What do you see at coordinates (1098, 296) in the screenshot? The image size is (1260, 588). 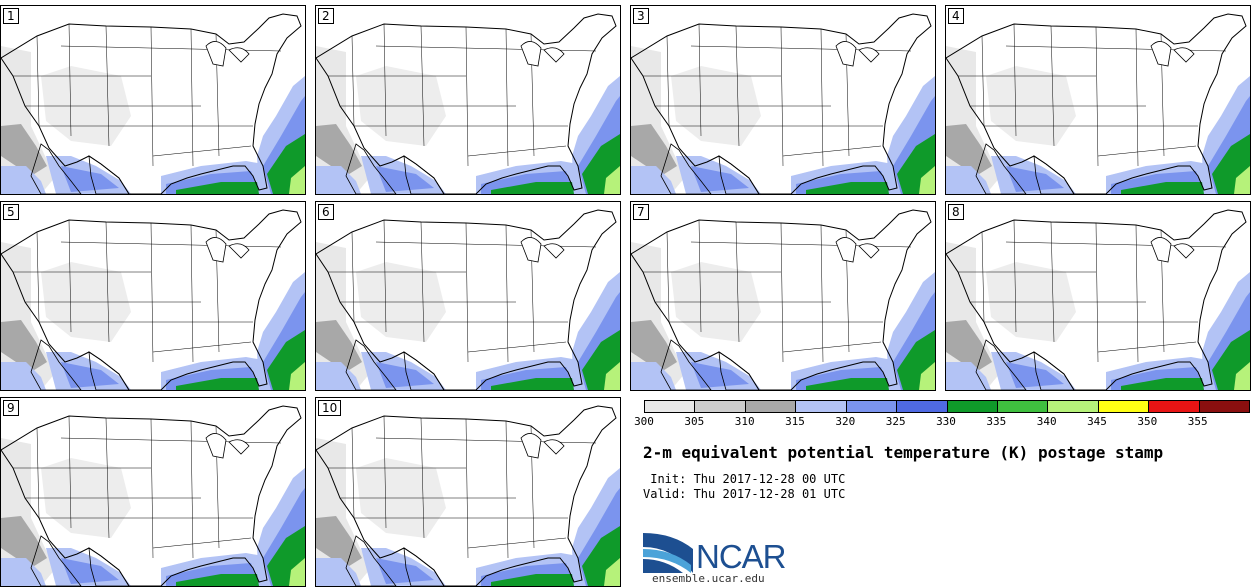 I see `map-panel: 8` at bounding box center [1098, 296].